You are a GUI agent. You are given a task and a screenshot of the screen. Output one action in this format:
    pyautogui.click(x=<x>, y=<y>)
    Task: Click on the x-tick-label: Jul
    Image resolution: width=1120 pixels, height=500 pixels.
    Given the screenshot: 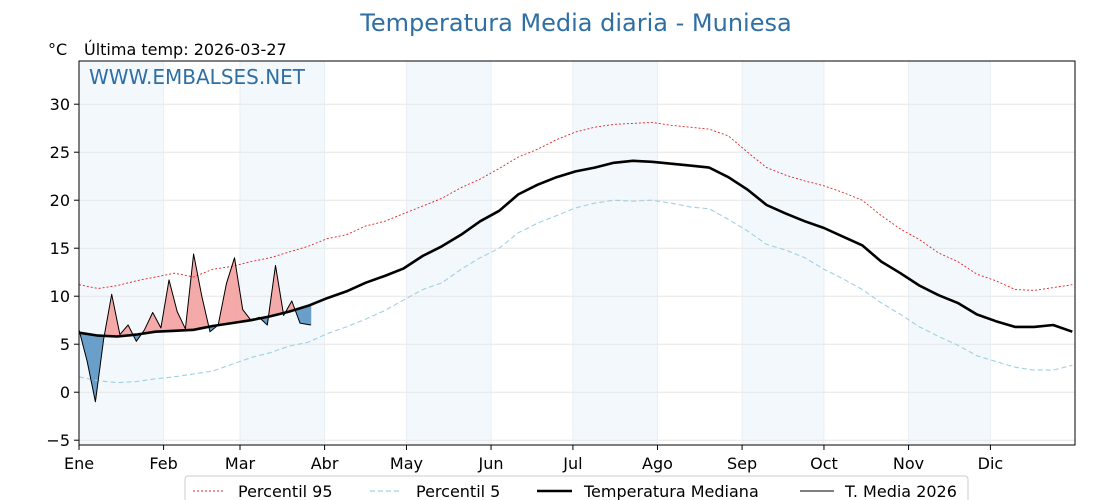 What is the action you would take?
    pyautogui.click(x=572, y=463)
    